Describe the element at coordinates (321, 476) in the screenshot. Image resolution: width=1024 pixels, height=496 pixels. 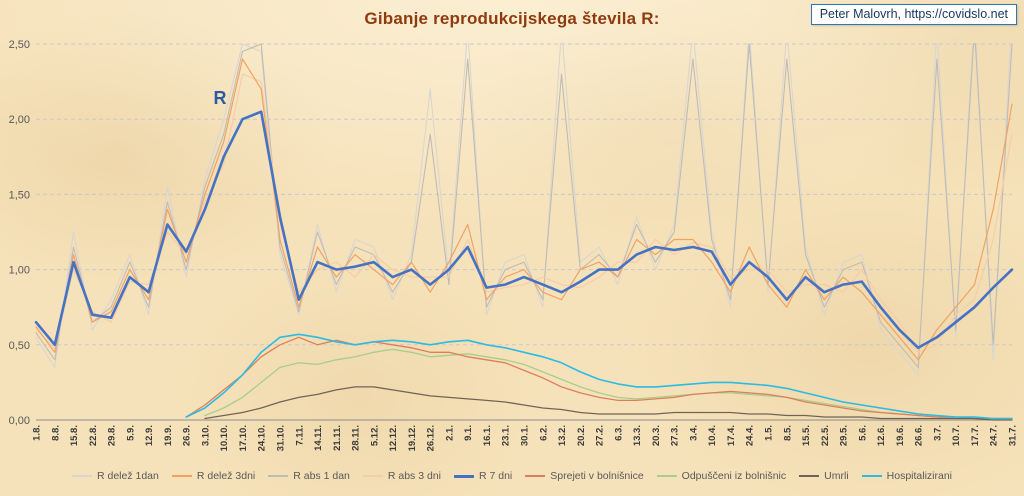
I see `legend-label: R abs 1 dan` at that location.